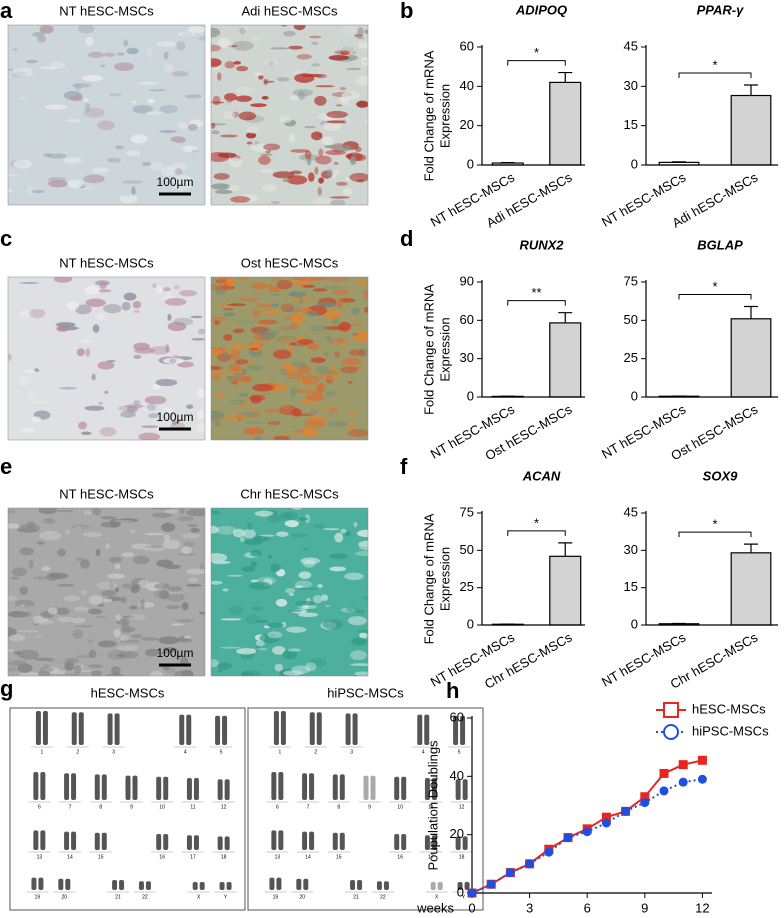 This screenshot has width=784, height=918. I want to click on y-tick-label: 45, so click(631, 511).